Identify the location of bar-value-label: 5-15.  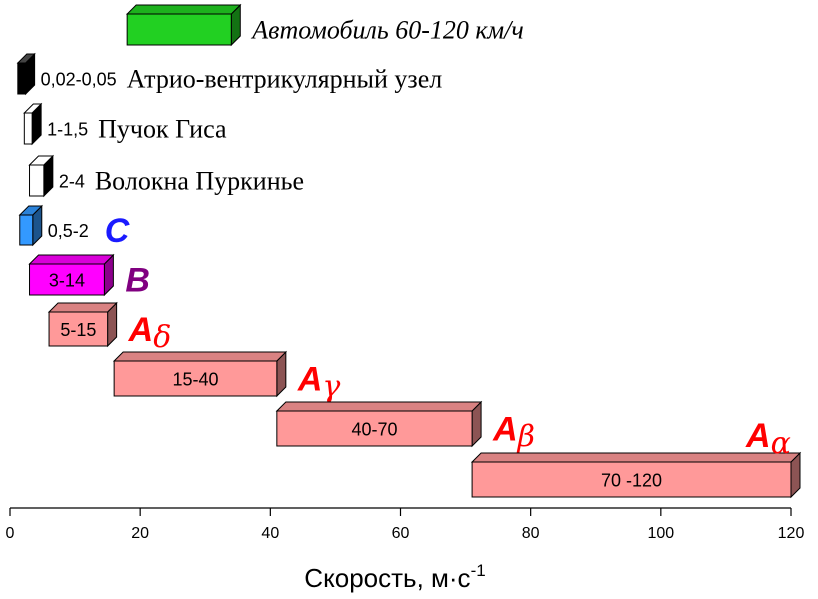
(78, 330).